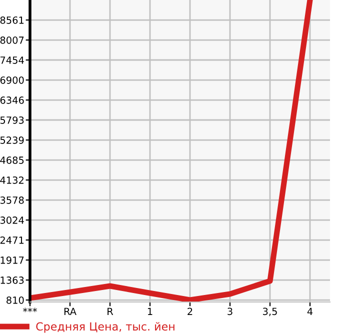 This screenshot has height=335, width=345. What do you see at coordinates (150, 311) in the screenshot?
I see `x-tick-label: 1` at bounding box center [150, 311].